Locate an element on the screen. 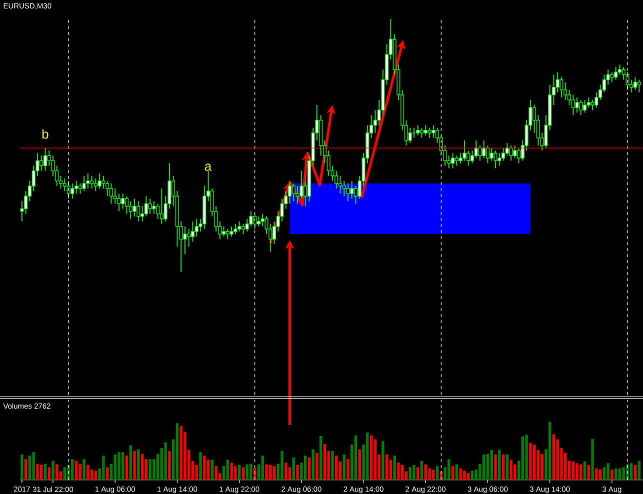 The width and height of the screenshot is (643, 494). annotation: a is located at coordinates (208, 167).